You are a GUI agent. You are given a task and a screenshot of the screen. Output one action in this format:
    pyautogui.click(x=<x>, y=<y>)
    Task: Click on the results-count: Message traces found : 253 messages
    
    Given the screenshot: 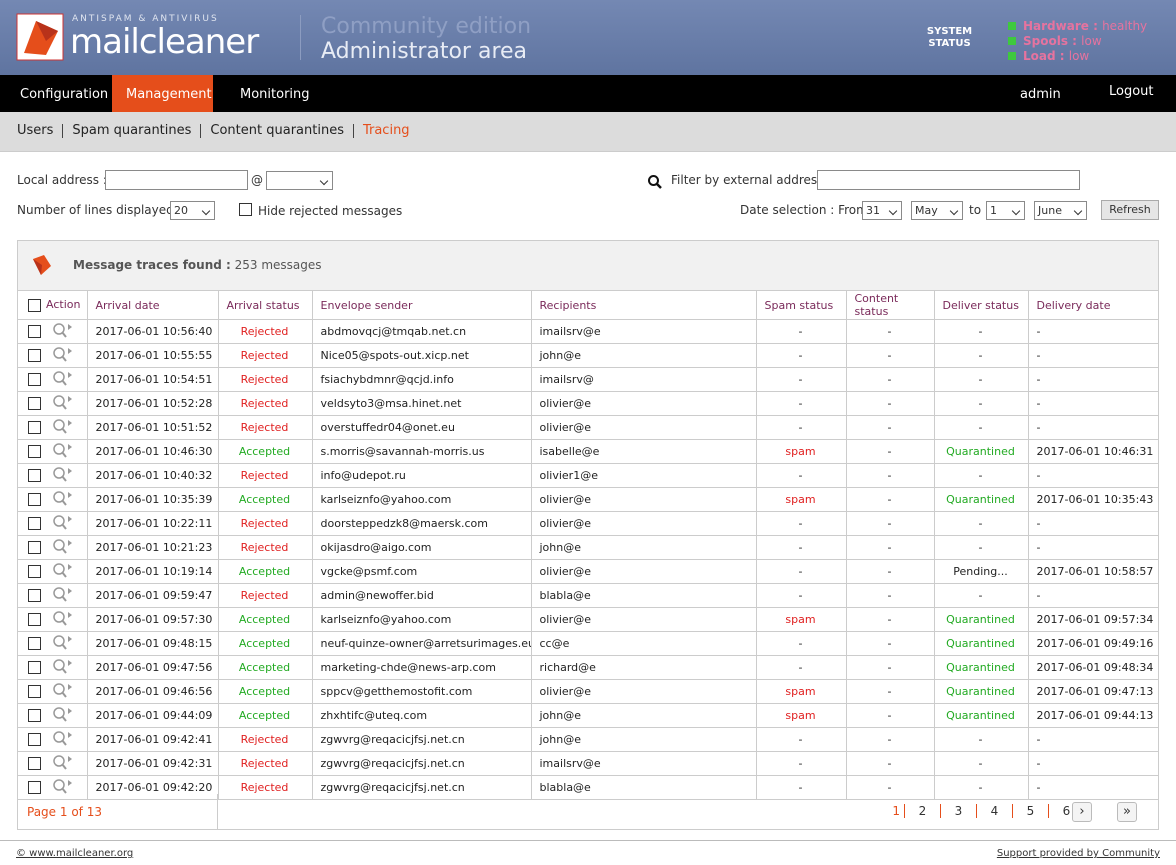 What is the action you would take?
    pyautogui.click(x=197, y=265)
    